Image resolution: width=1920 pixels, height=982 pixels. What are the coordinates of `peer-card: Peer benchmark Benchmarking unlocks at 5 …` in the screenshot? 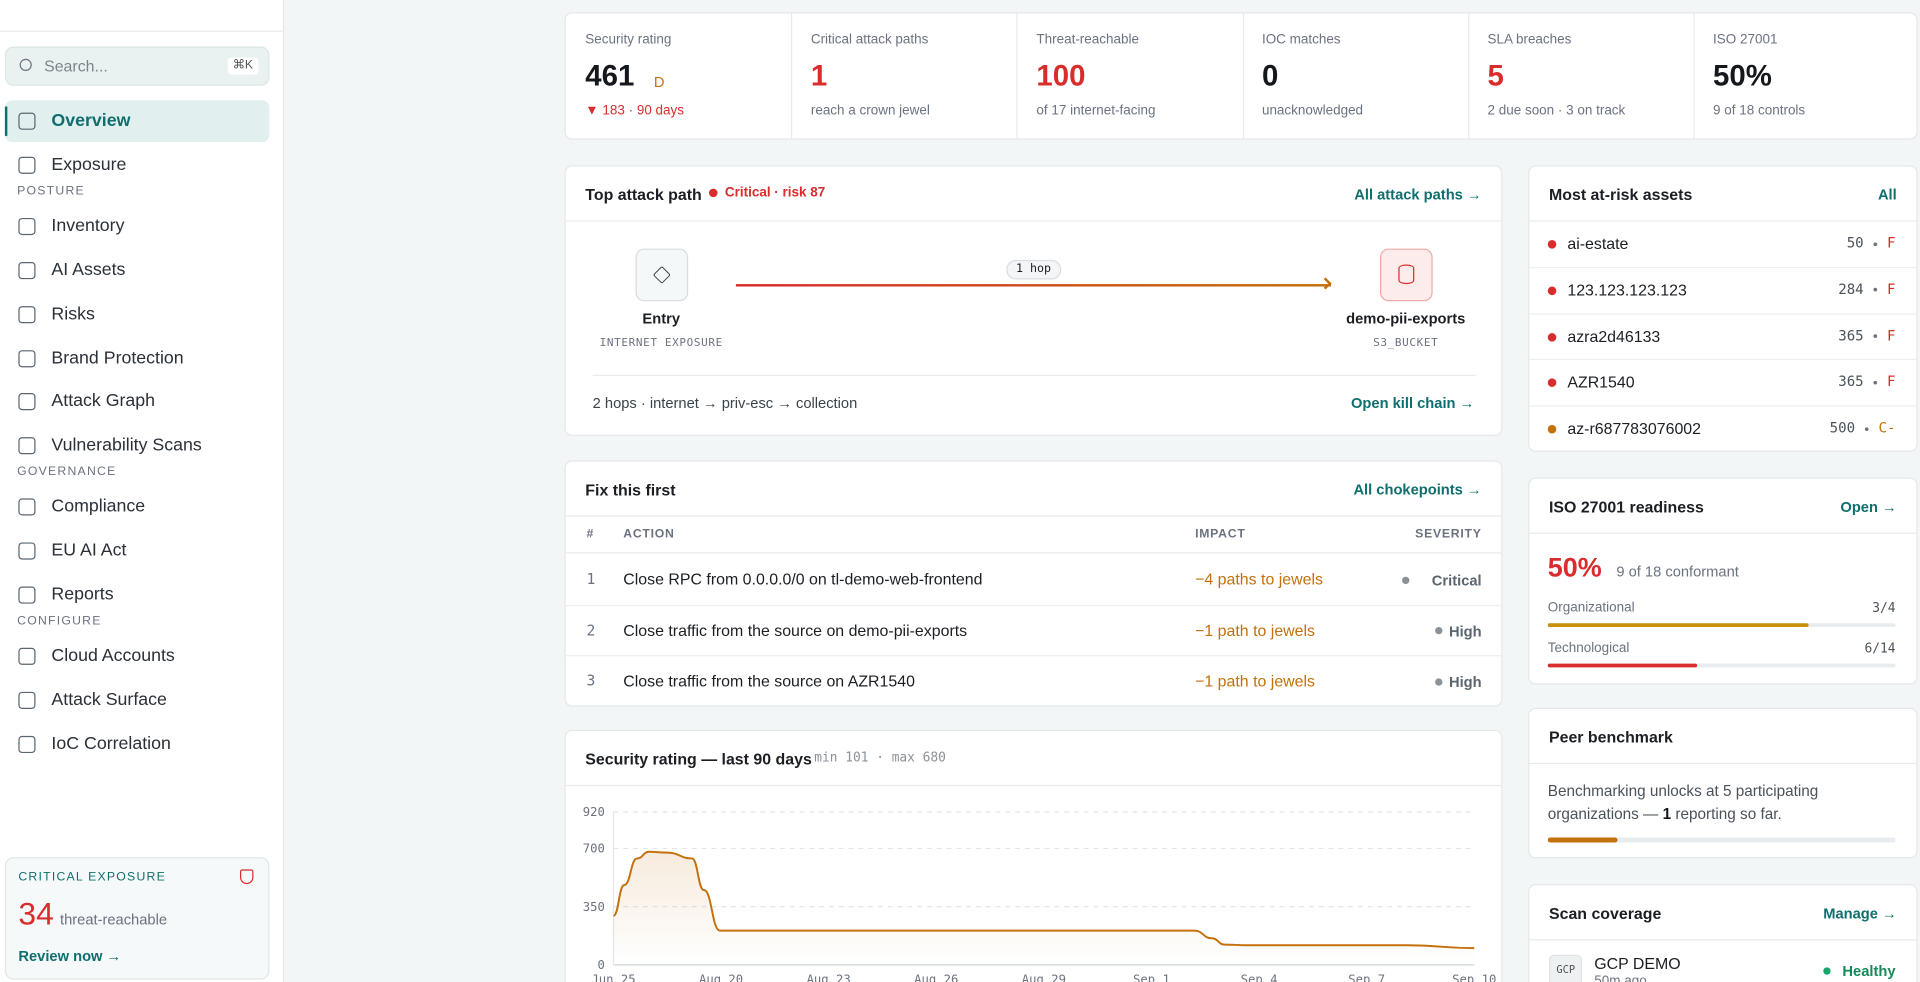 It's located at (1723, 783).